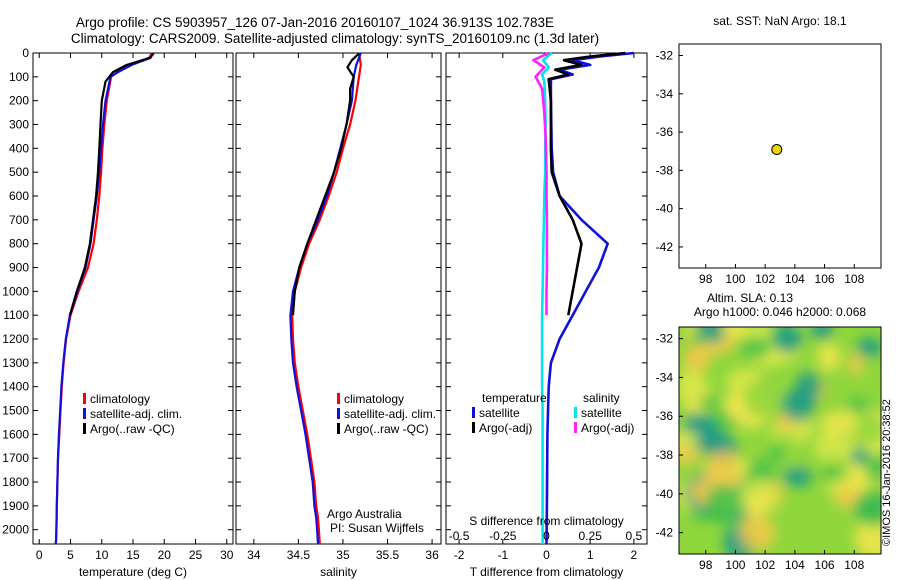  I want to click on map-xtick-label: 106, so click(825, 279).